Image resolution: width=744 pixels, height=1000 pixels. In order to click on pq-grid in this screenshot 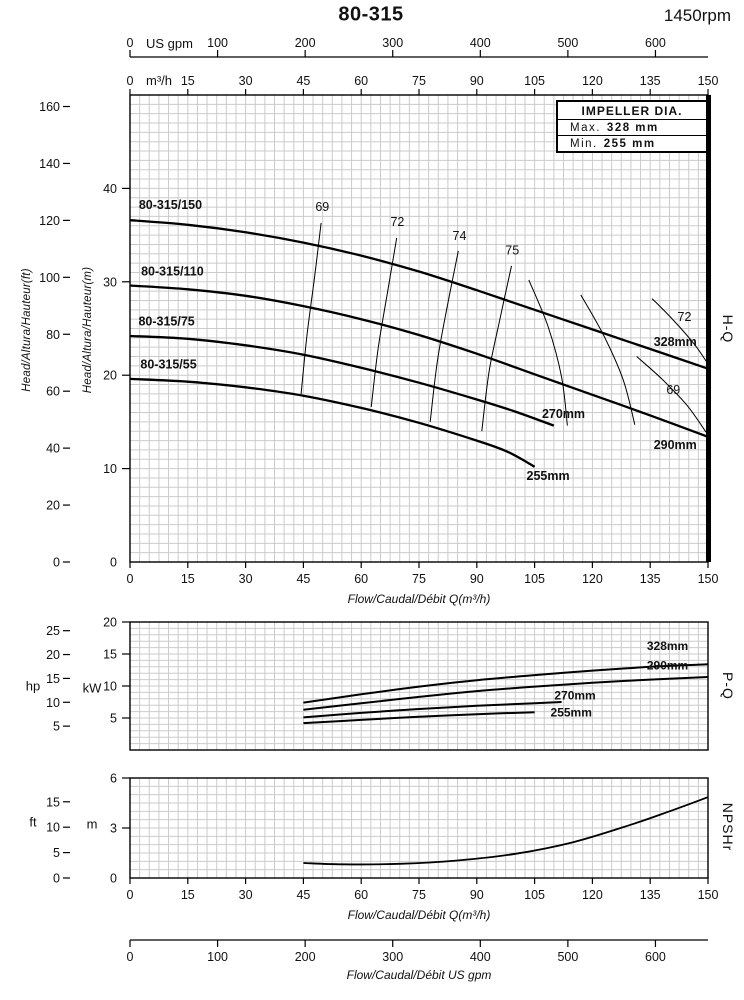, I will do `click(419, 686)`.